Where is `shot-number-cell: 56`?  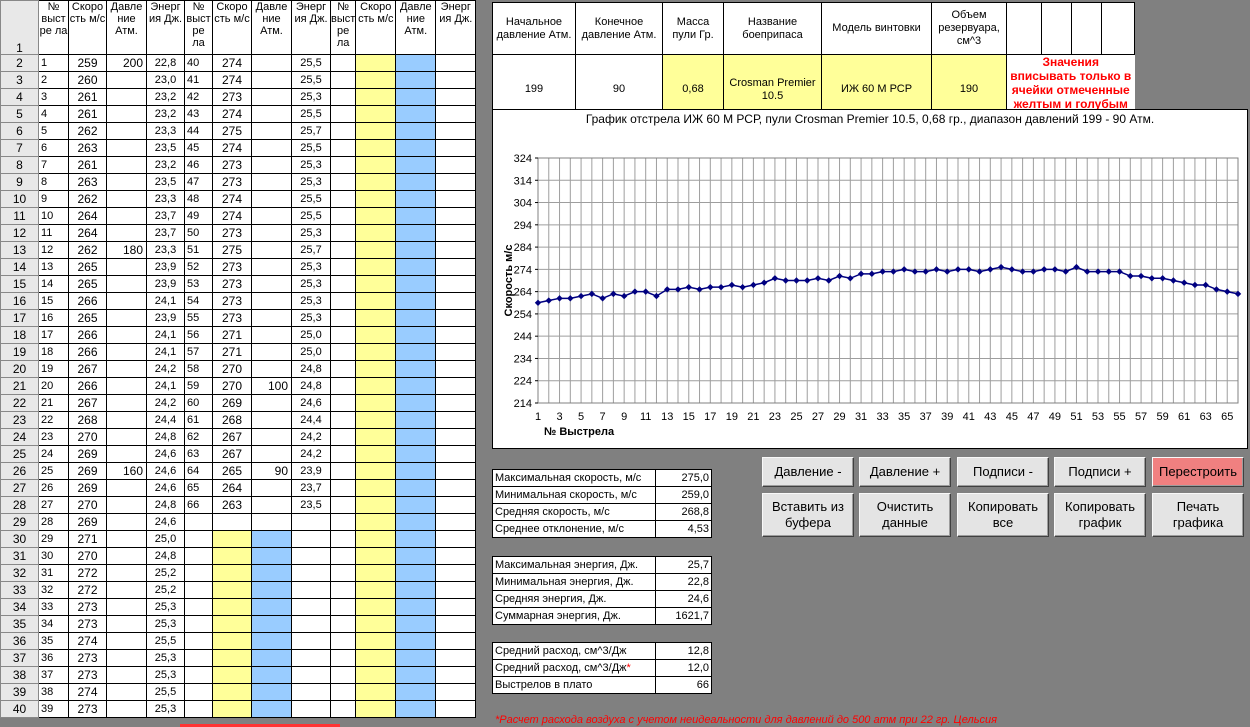 shot-number-cell: 56 is located at coordinates (198, 335).